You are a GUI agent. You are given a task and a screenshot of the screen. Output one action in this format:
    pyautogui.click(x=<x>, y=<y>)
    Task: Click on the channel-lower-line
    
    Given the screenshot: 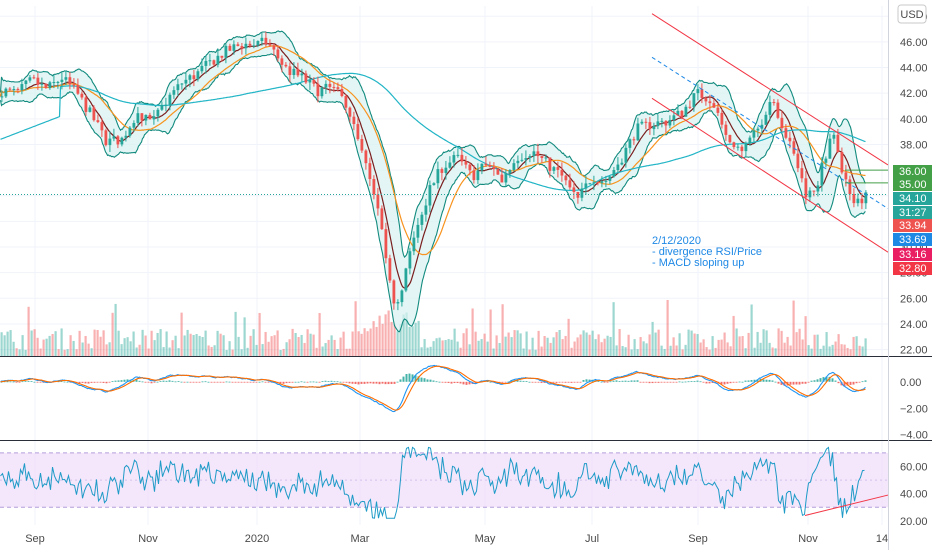 What is the action you would take?
    pyautogui.click(x=770, y=175)
    